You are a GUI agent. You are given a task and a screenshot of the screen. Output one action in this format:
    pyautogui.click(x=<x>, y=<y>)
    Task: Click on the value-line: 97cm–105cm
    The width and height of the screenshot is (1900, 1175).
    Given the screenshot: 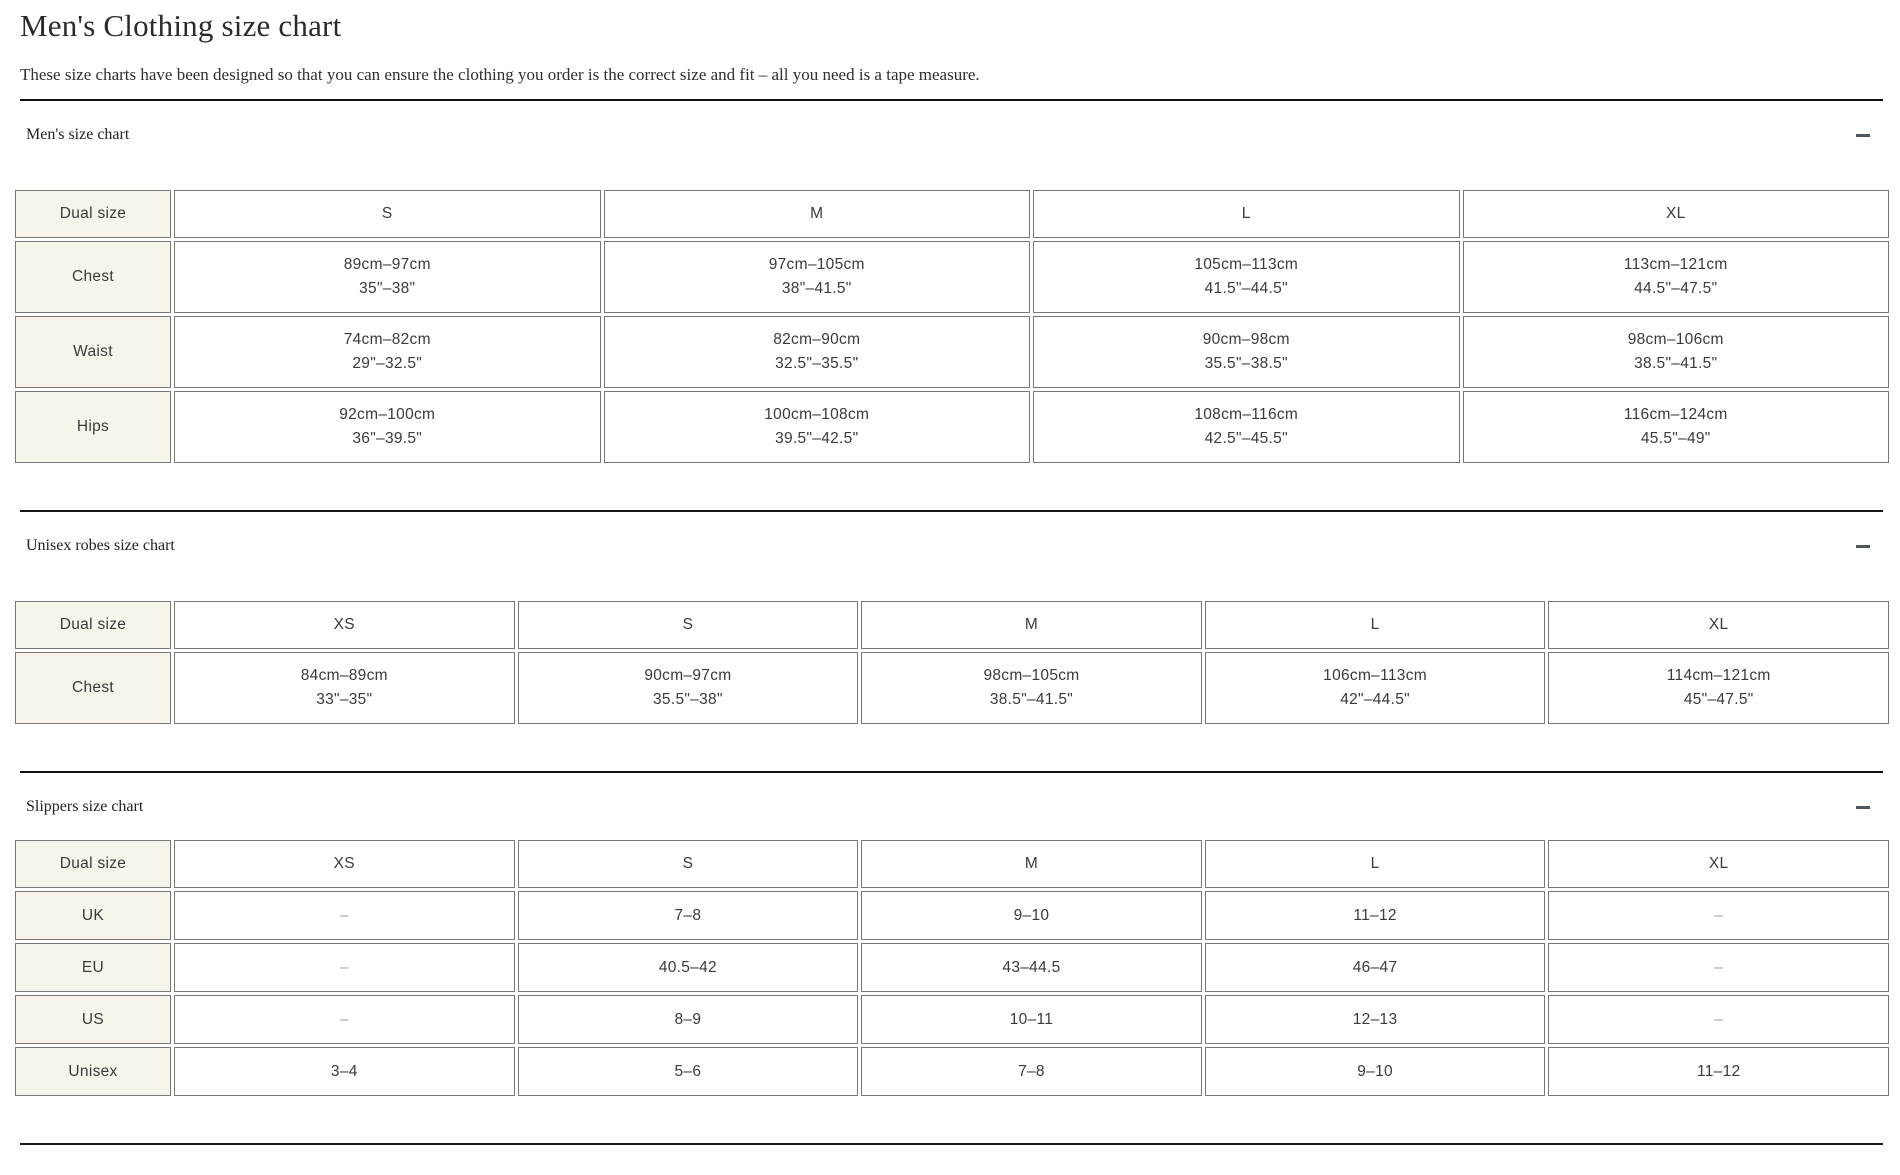 What is the action you would take?
    pyautogui.click(x=816, y=264)
    